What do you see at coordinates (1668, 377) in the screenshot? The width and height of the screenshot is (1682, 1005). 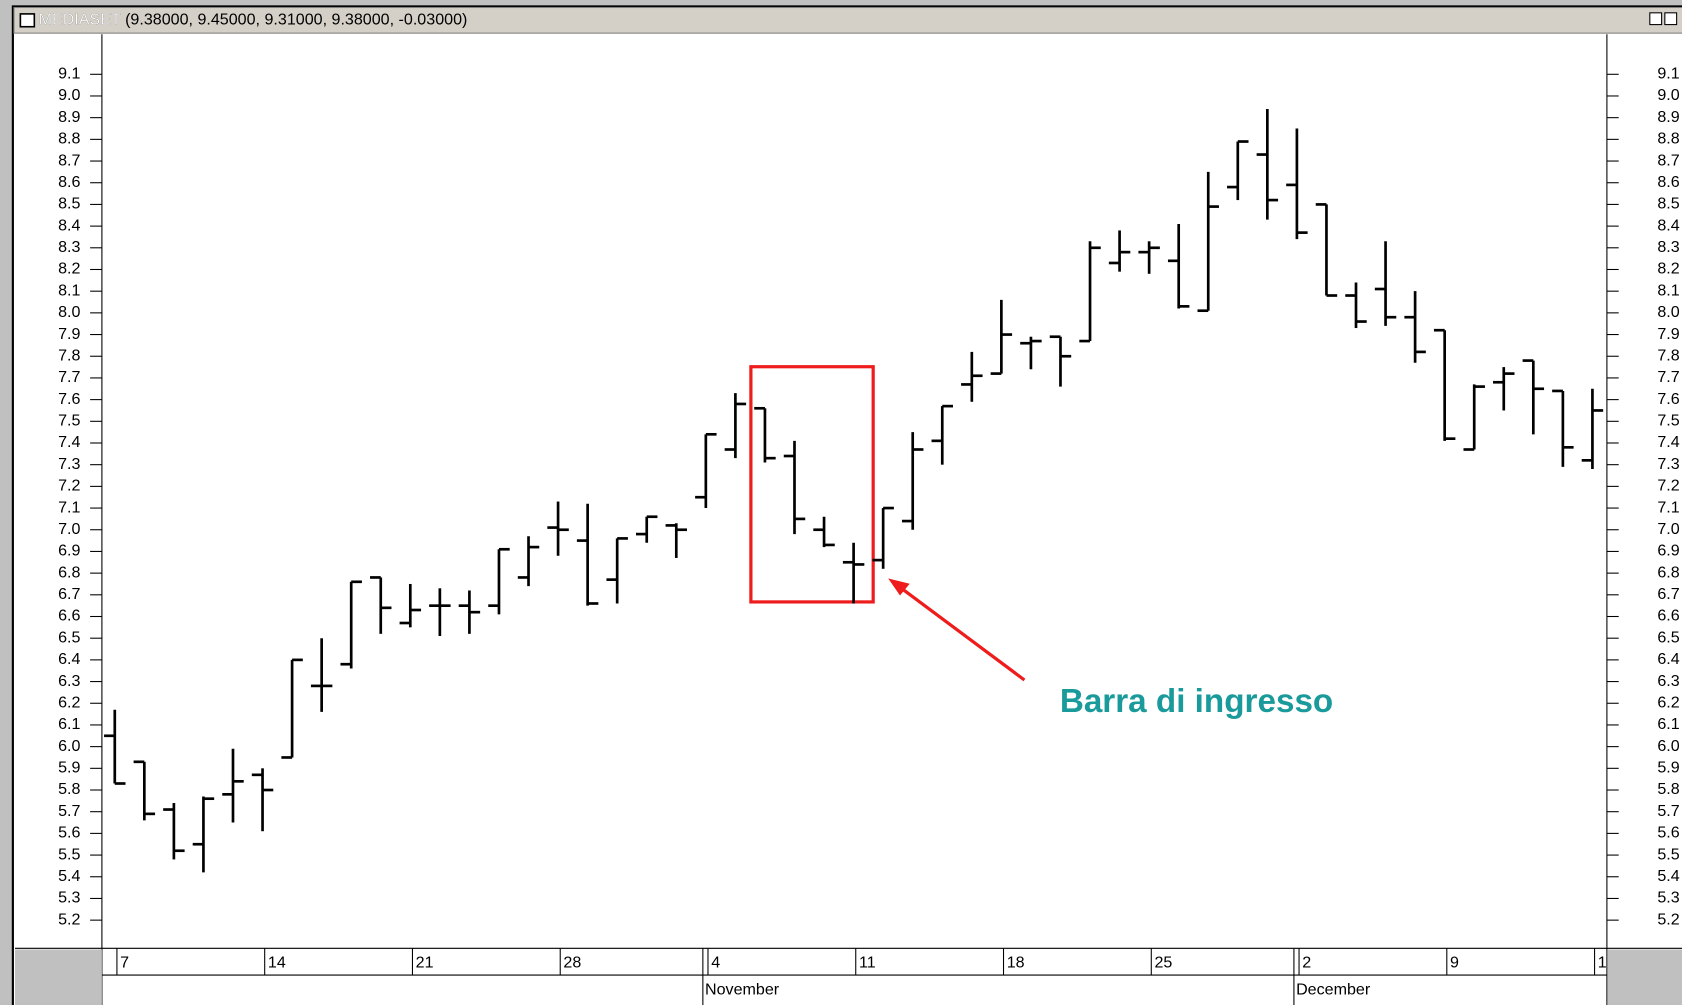 I see `y-tick-label-right: 7.7` at bounding box center [1668, 377].